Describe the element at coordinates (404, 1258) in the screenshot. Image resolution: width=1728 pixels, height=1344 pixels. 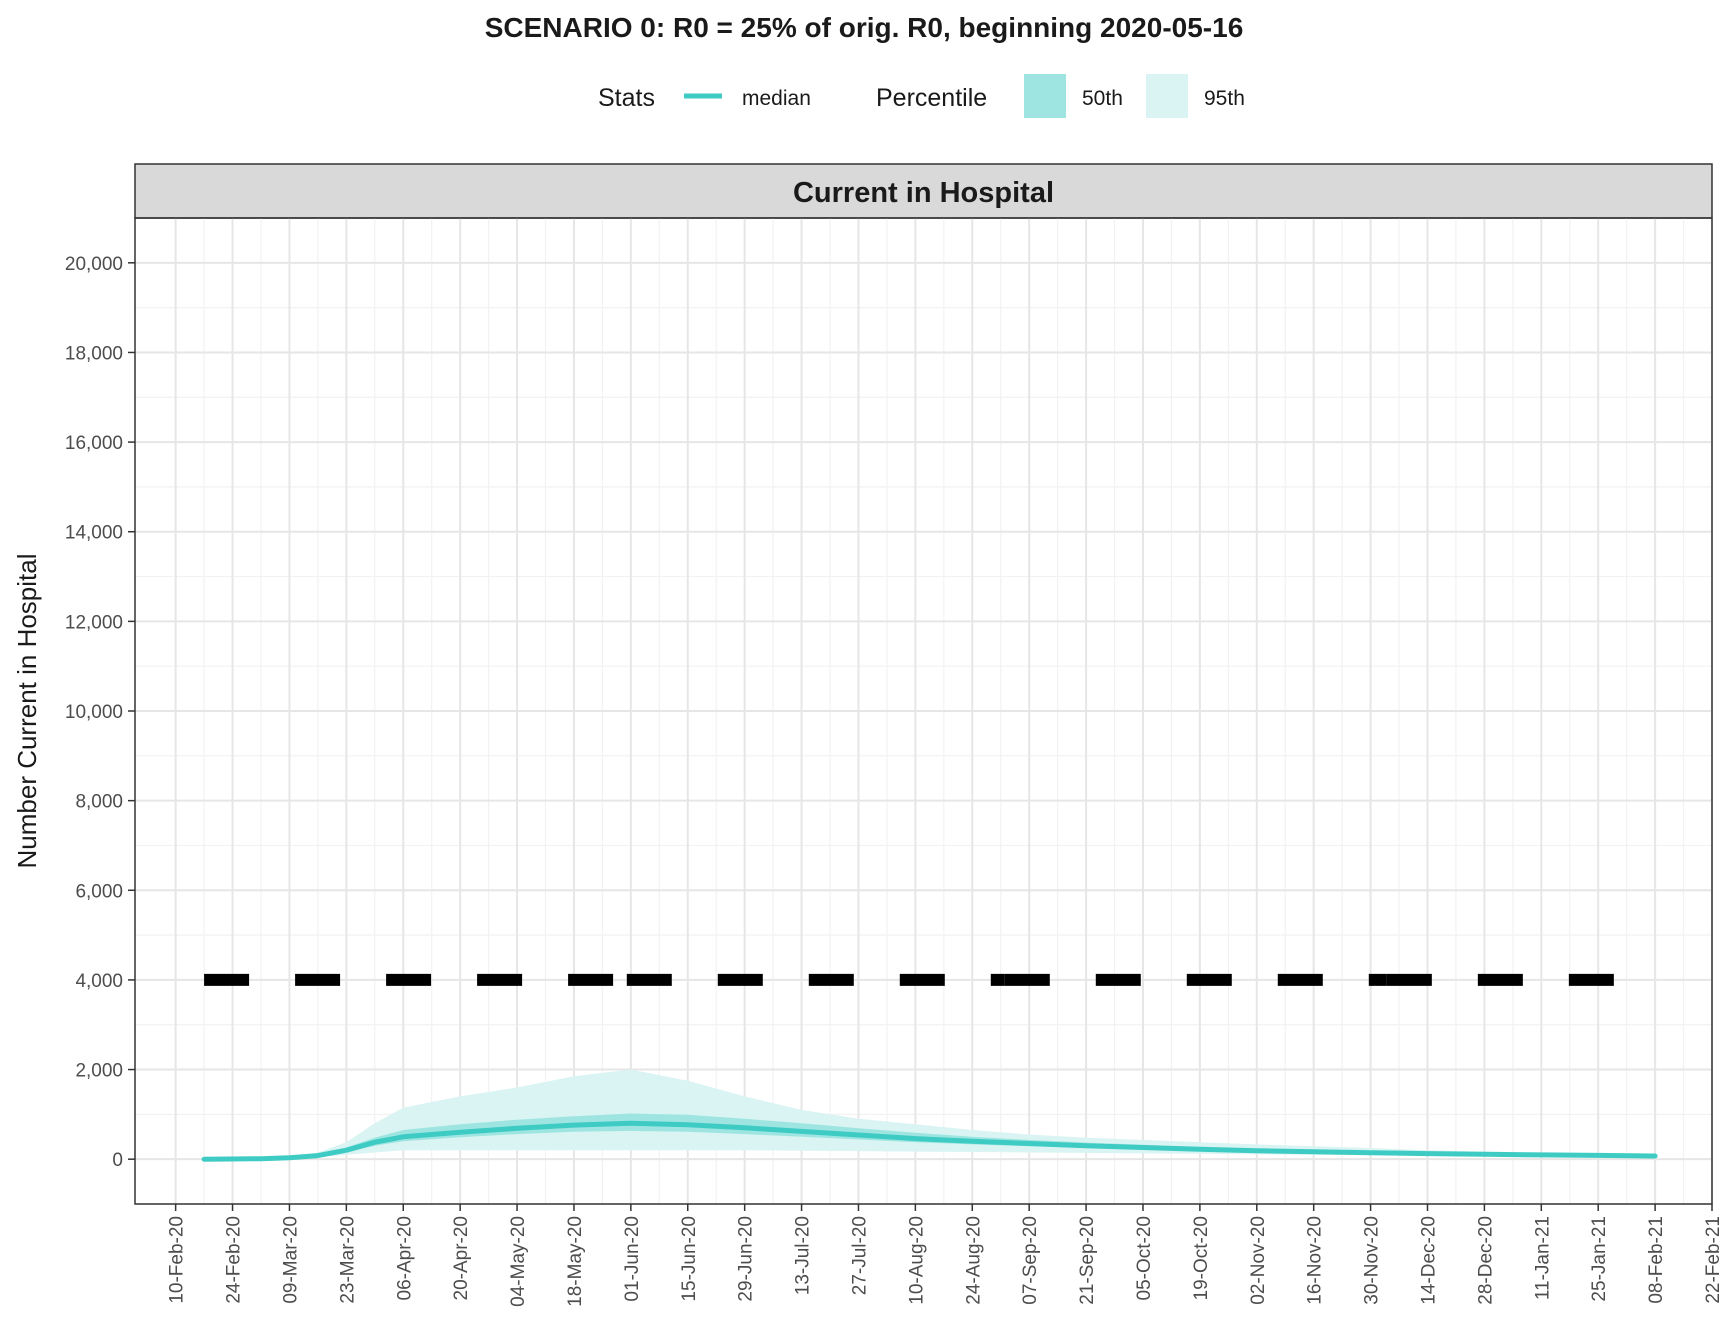
I see `x-tick-label: 06-Apr-20` at that location.